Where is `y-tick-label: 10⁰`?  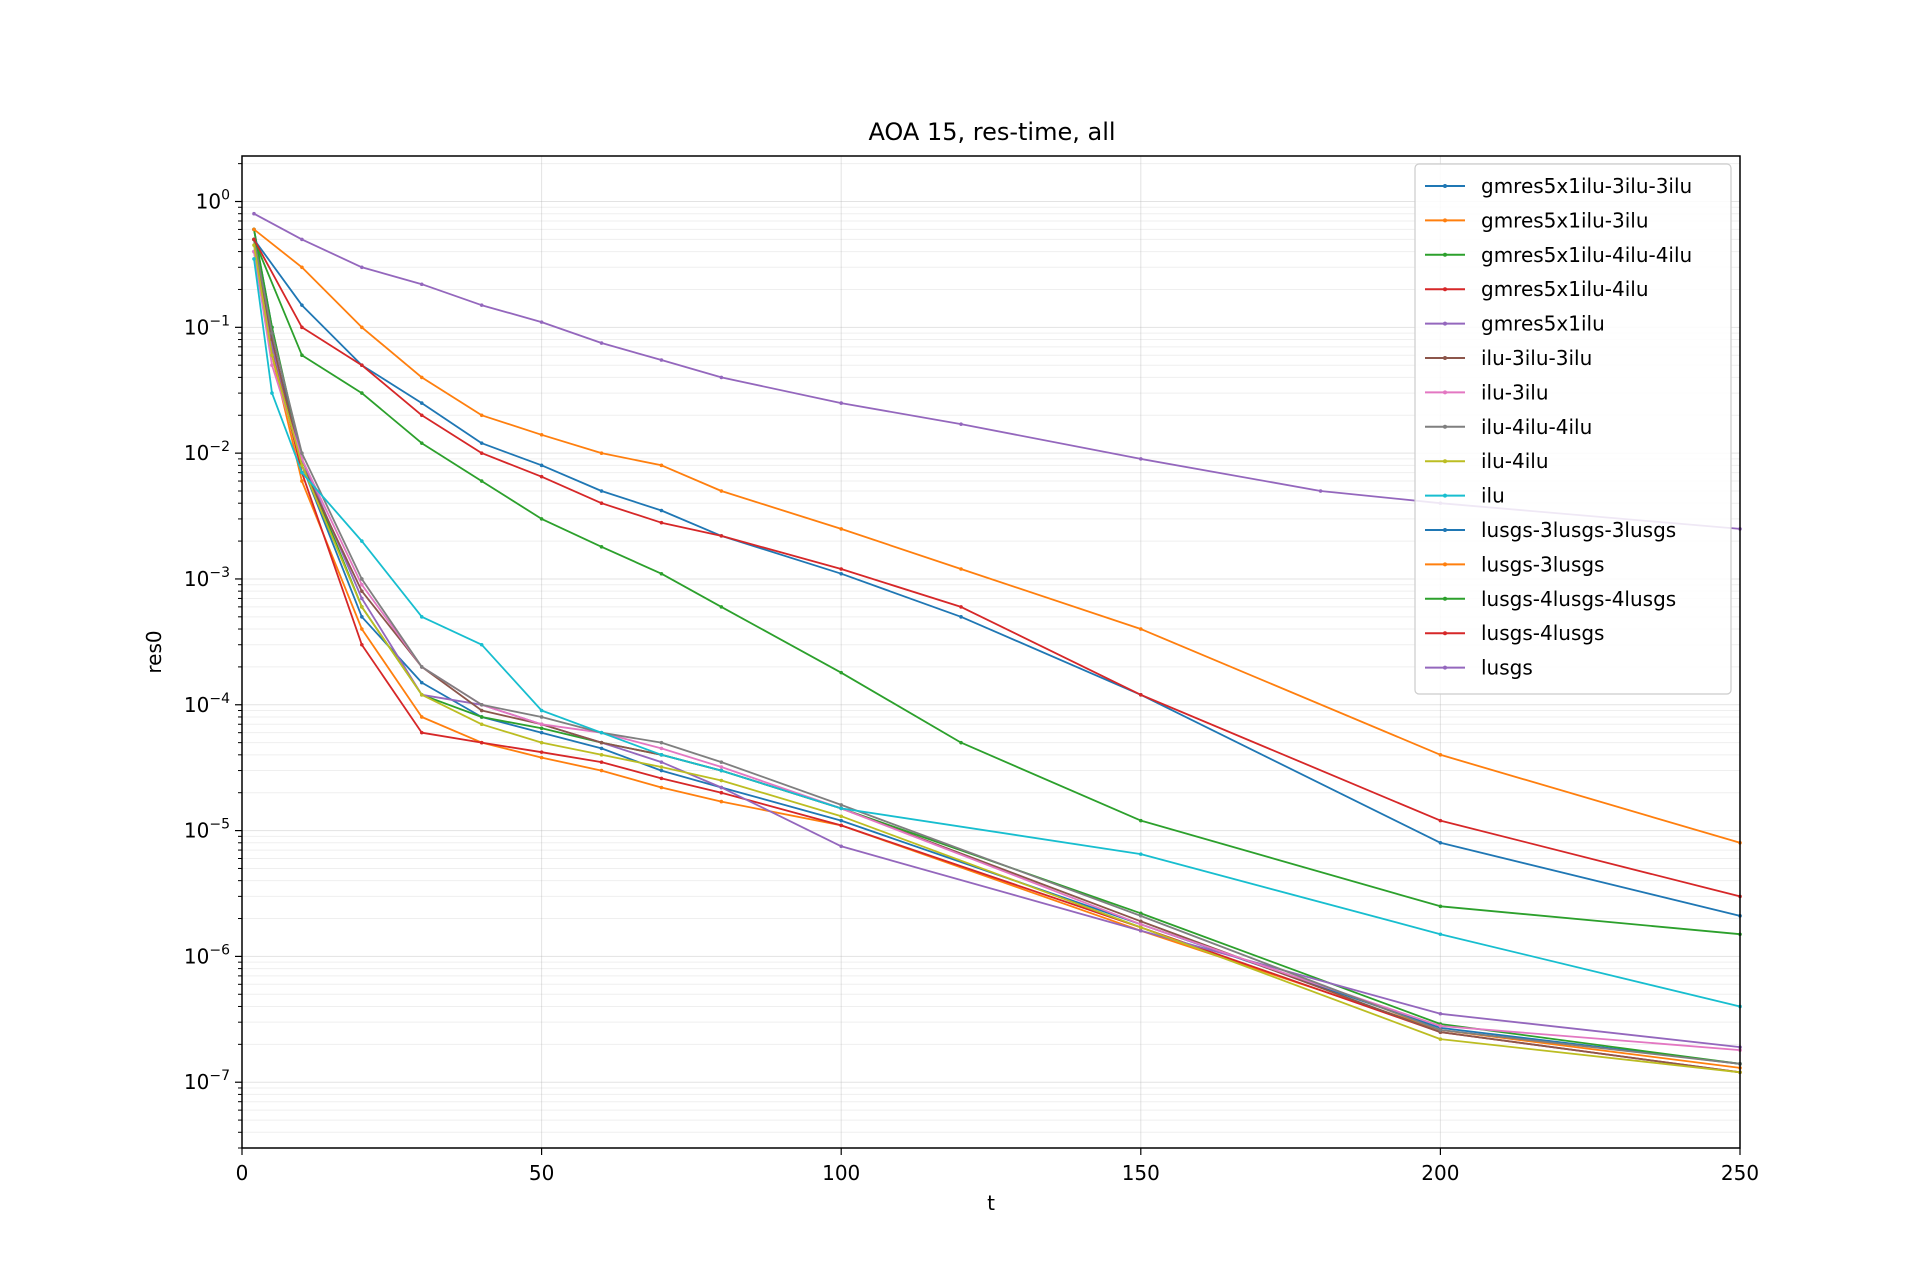 y-tick-label: 10⁰ is located at coordinates (213, 201).